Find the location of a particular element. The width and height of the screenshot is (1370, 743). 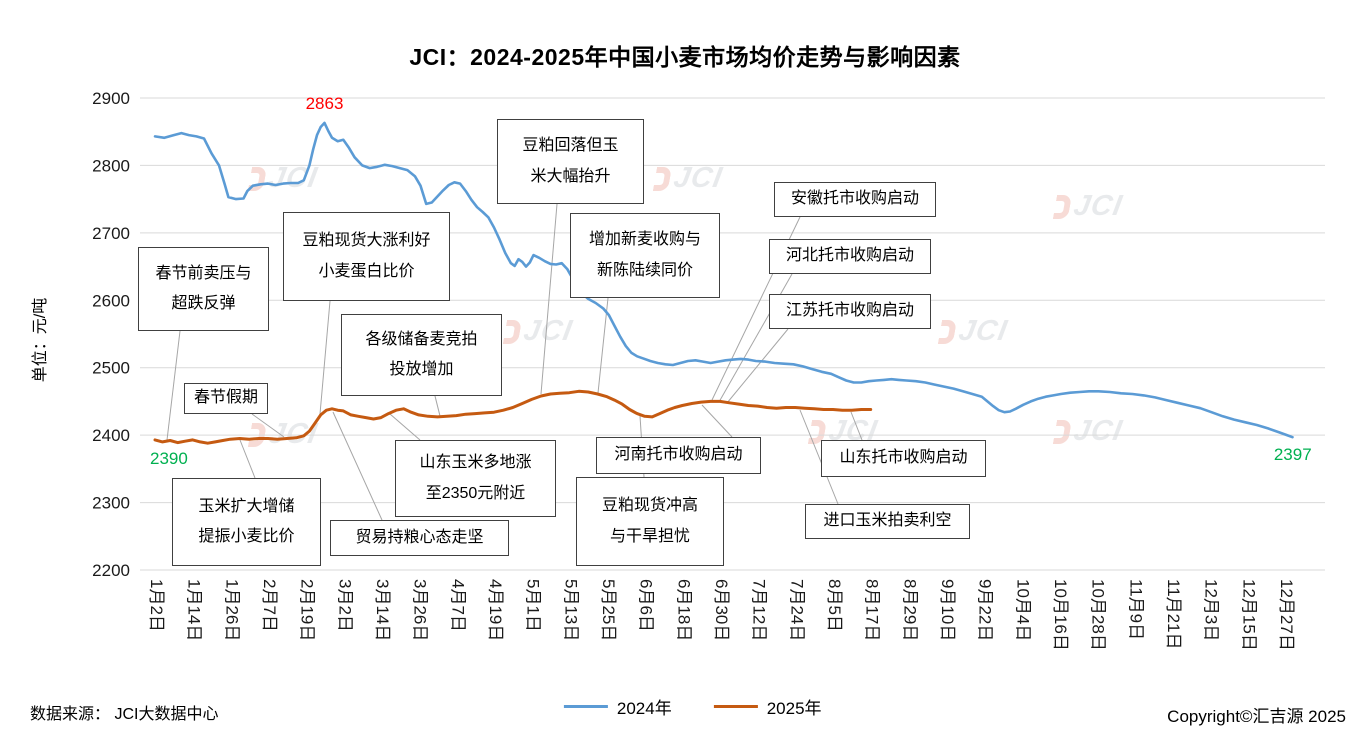

annotation-hebei-purchase: 河北托市收购启动 is located at coordinates (850, 256).